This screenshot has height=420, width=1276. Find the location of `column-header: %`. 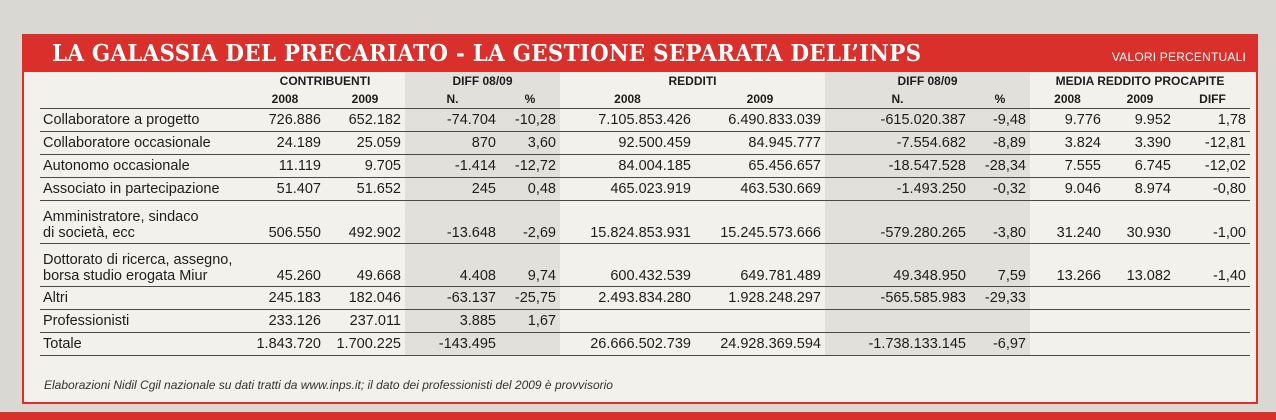

column-header: % is located at coordinates (530, 99).